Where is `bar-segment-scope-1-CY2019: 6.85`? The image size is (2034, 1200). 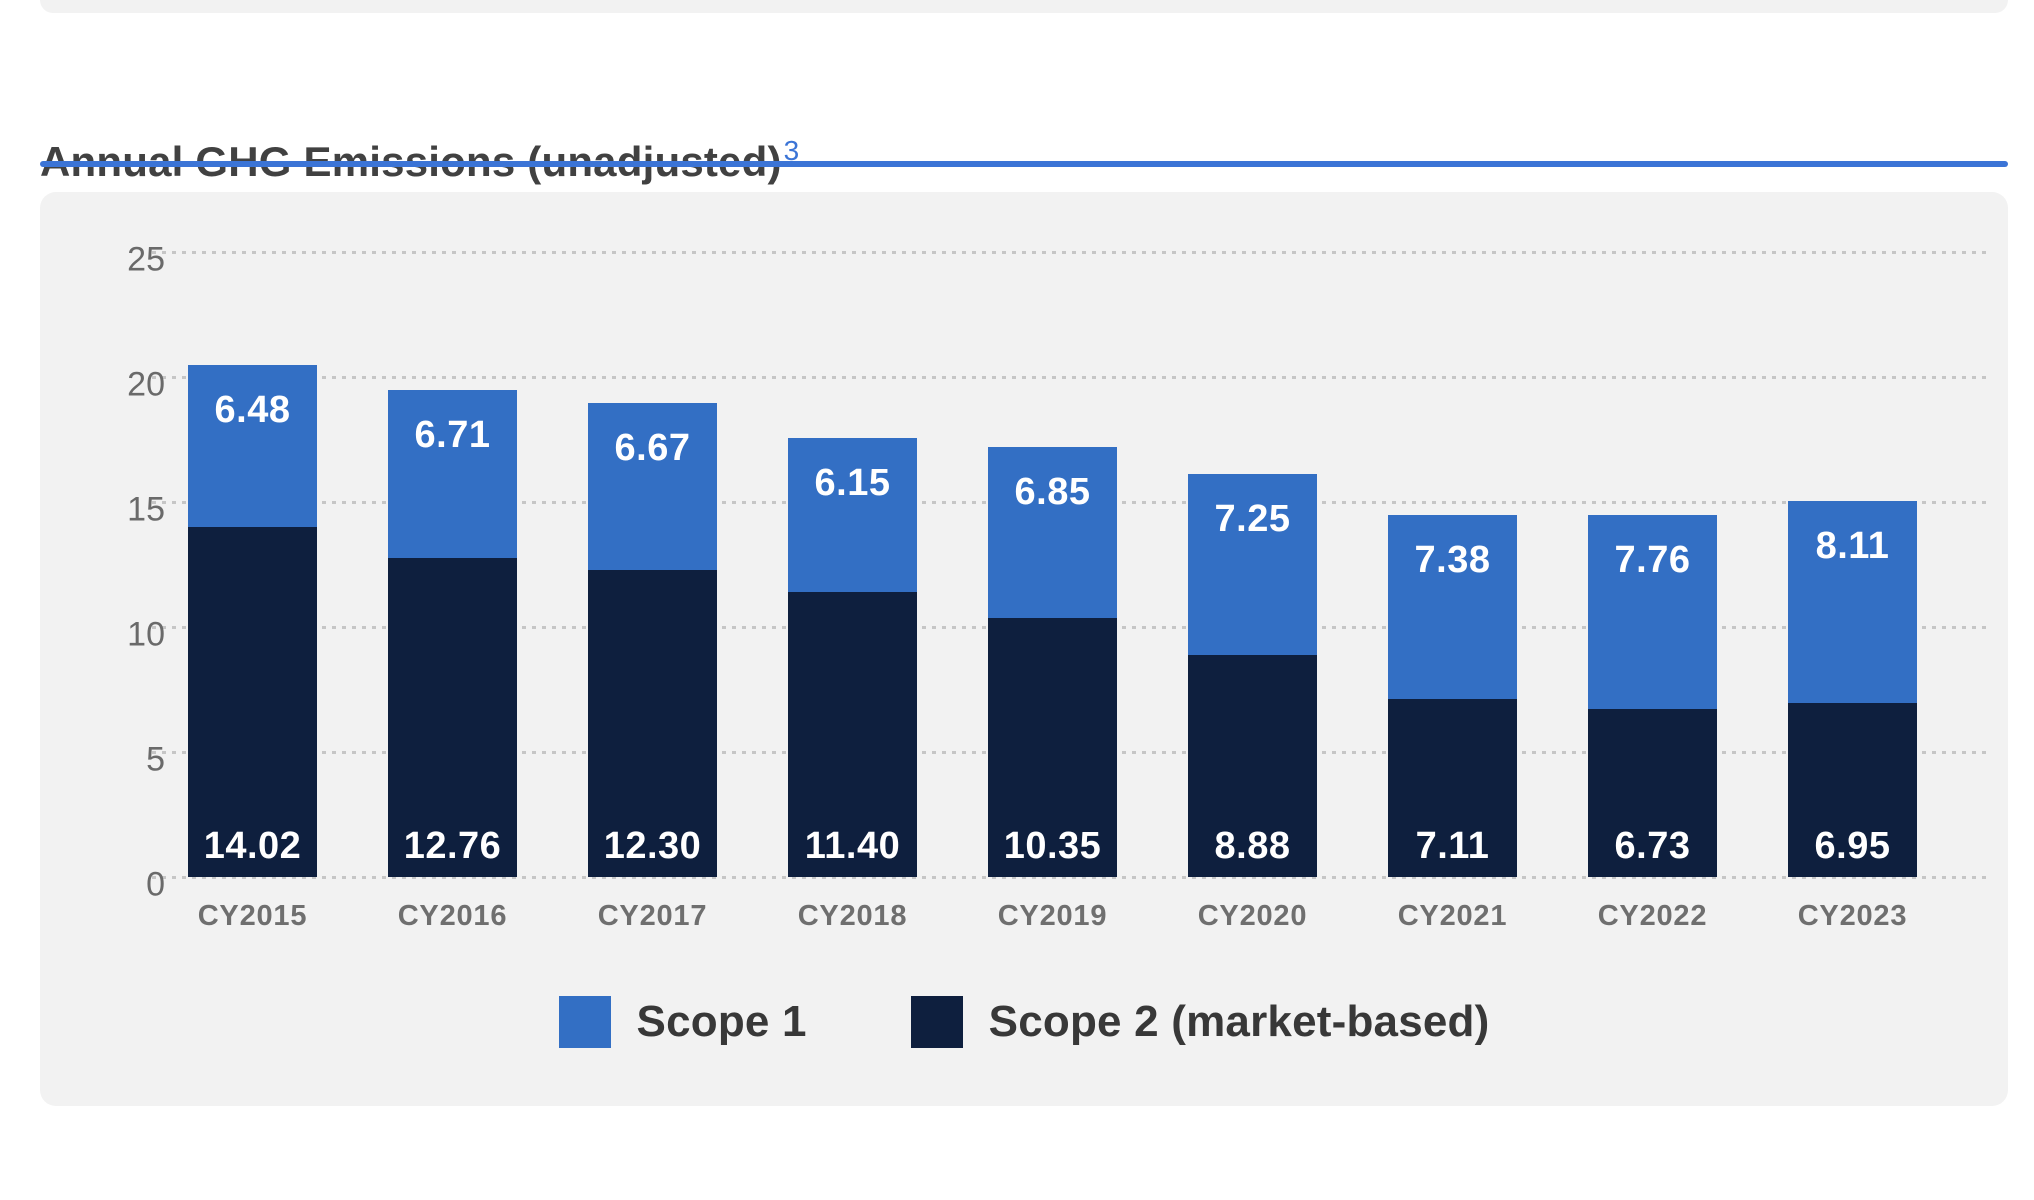
bar-segment-scope-1-CY2019: 6.85 is located at coordinates (1052, 533).